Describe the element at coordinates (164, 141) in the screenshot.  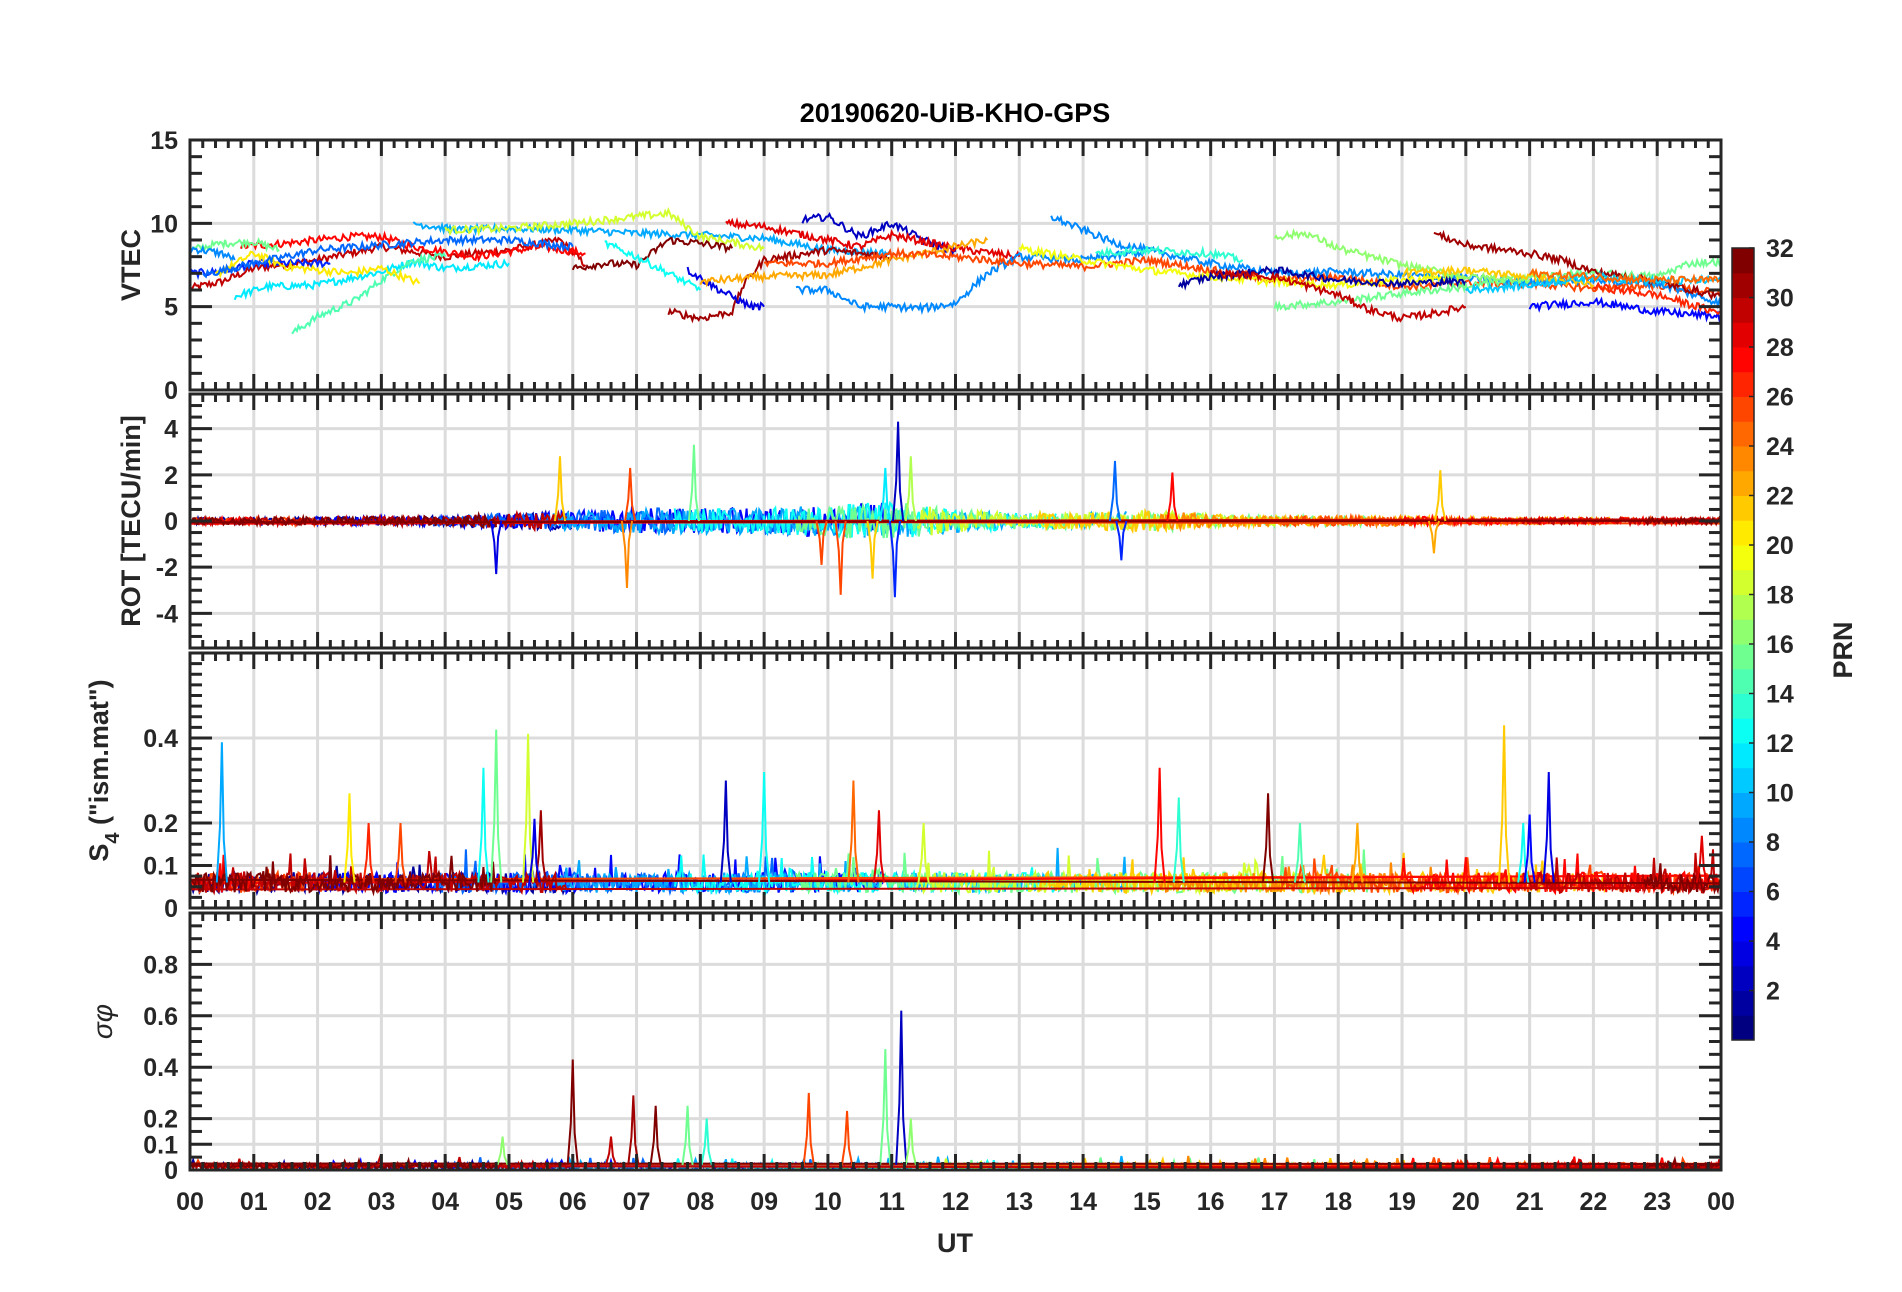
I see `y-tick-label: 15` at that location.